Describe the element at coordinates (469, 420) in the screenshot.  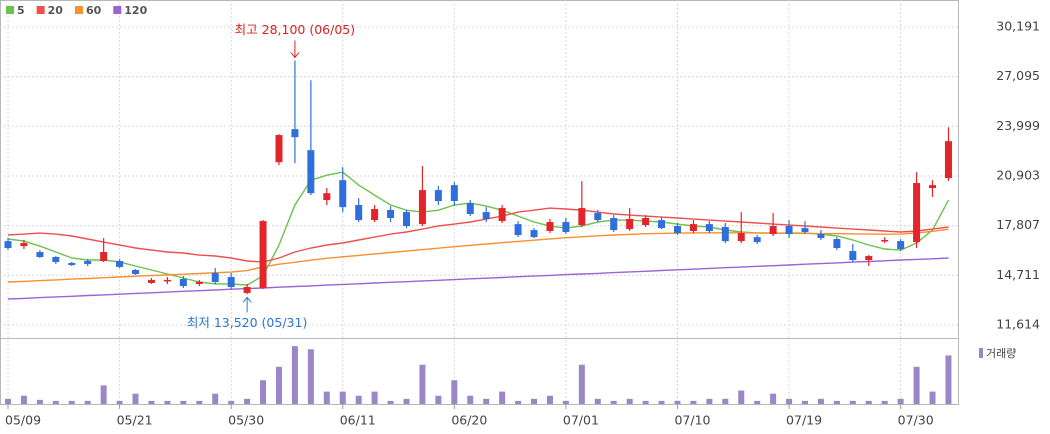
I see `x-tick-label: 06/20` at that location.